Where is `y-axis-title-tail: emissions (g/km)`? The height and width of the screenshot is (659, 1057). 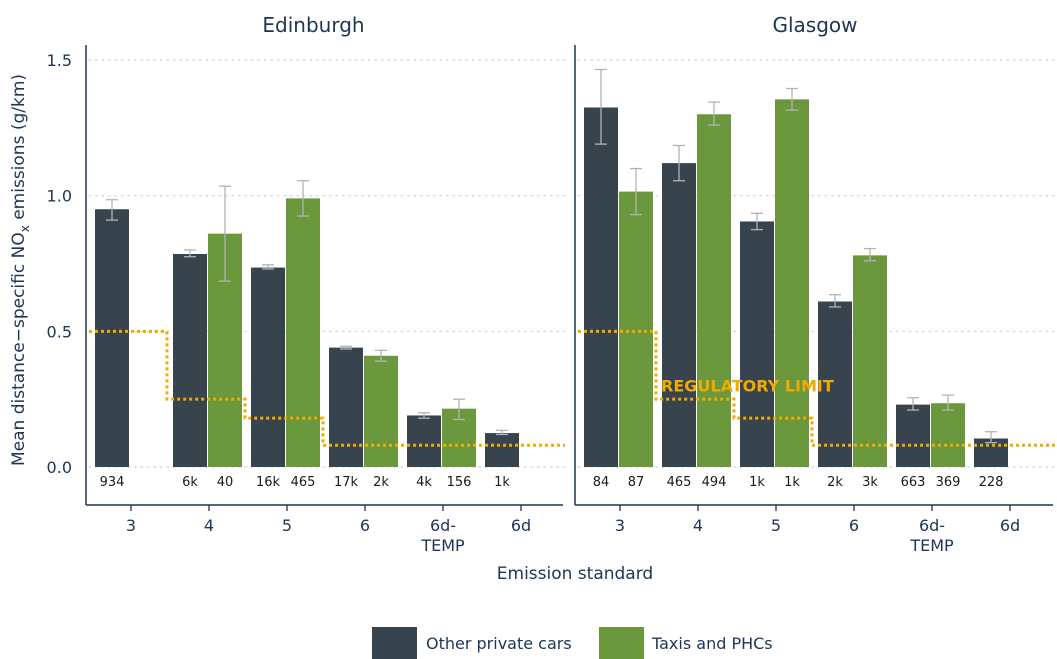
y-axis-title-tail: emissions (g/km) is located at coordinates (19, 149).